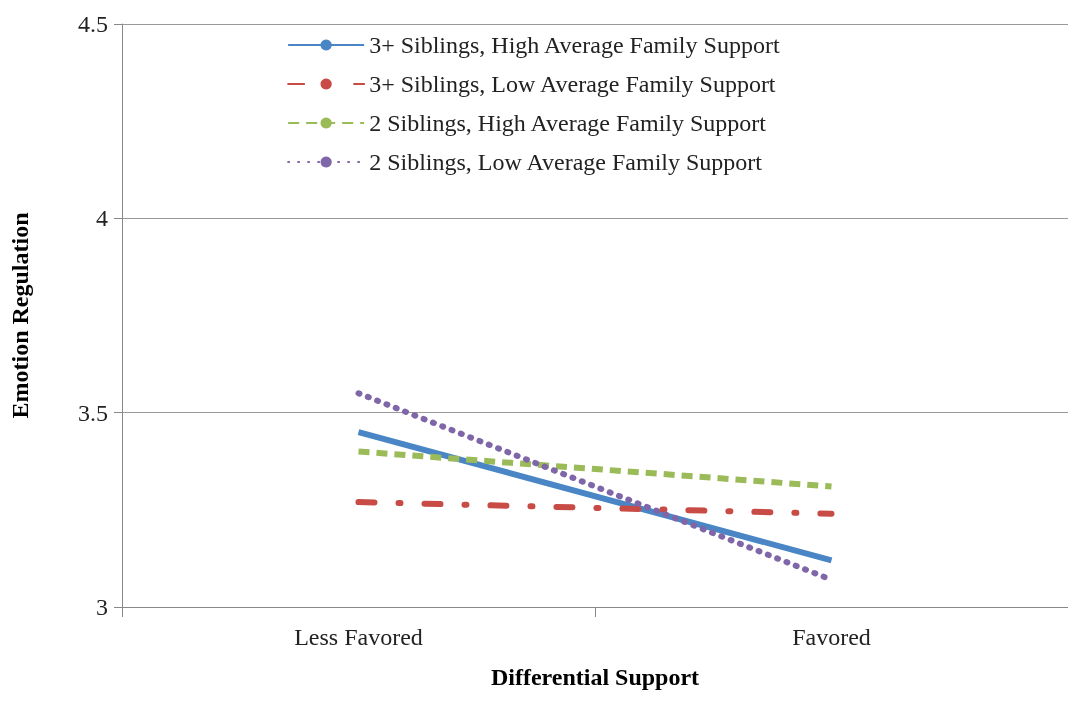 The image size is (1068, 708). What do you see at coordinates (20, 315) in the screenshot?
I see `y-axis-title: Emotion Regulation` at bounding box center [20, 315].